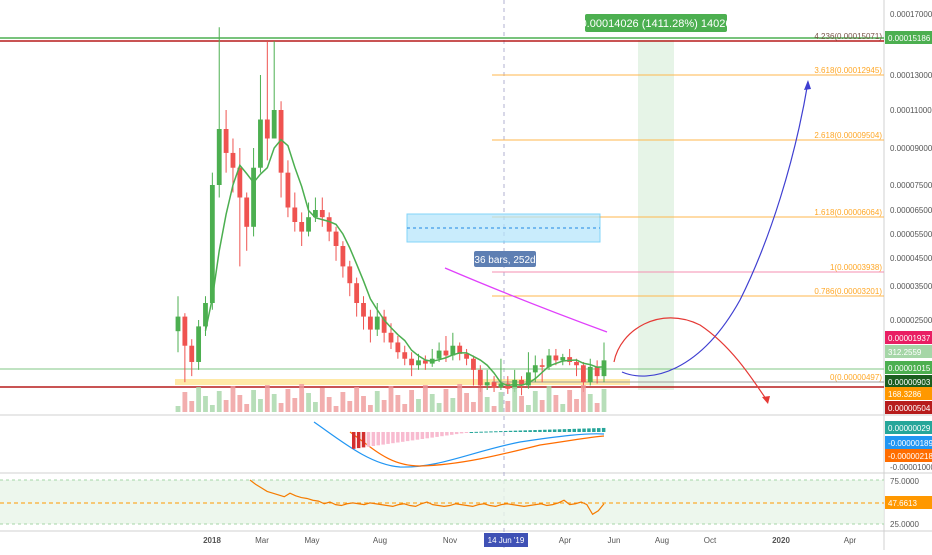 This screenshot has width=932, height=555. I want to click on macd-badge: 0.00000029, so click(908, 427).